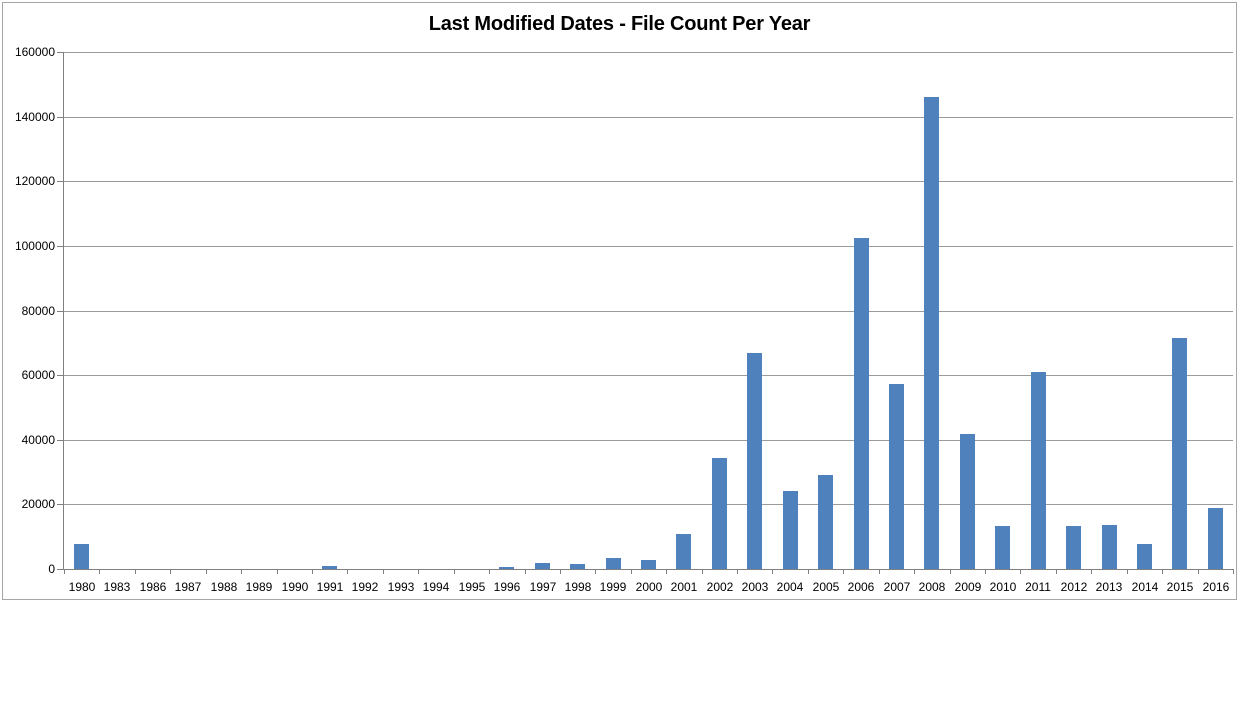  What do you see at coordinates (81, 556) in the screenshot?
I see `bar-1980` at bounding box center [81, 556].